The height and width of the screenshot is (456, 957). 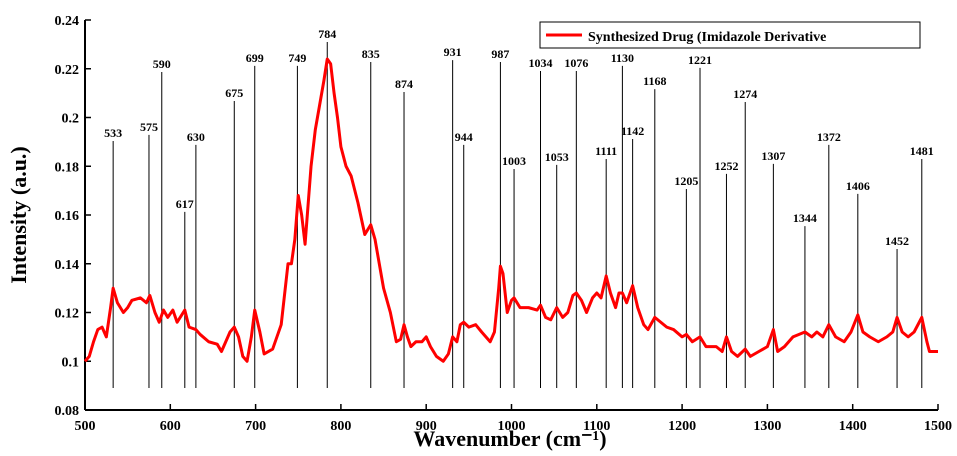 I want to click on x-tick-label: 700, so click(x=255, y=426).